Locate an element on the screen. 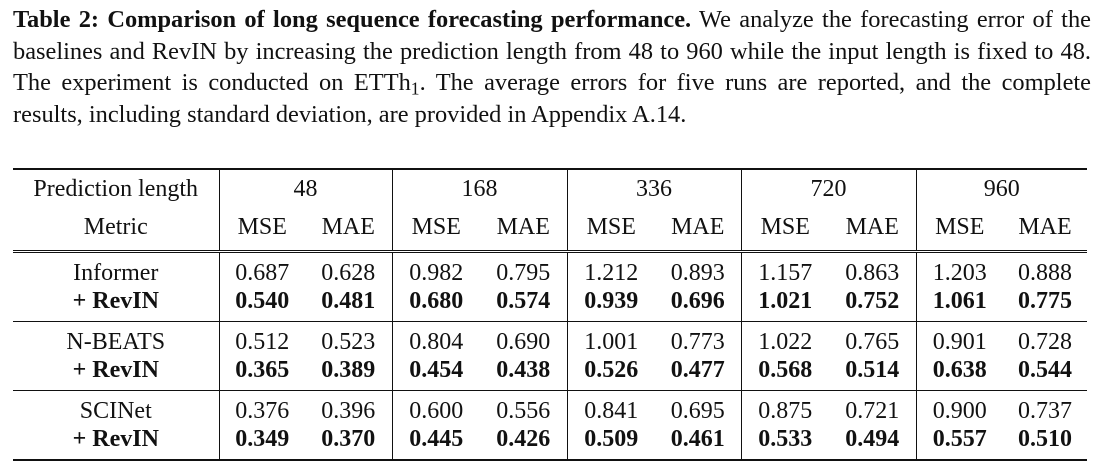  mae-value-cell: 0.775 is located at coordinates (1045, 300).